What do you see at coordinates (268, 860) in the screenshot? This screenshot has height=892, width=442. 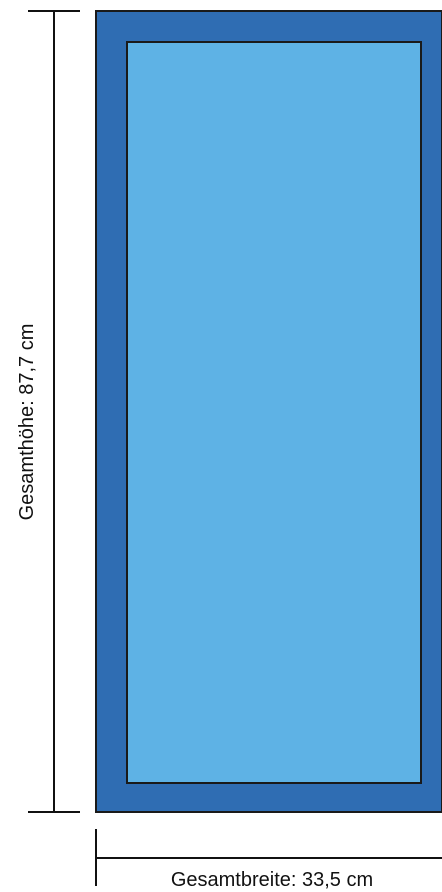 I see `width-dimension: Gesamtbreite: 33,5 cm` at bounding box center [268, 860].